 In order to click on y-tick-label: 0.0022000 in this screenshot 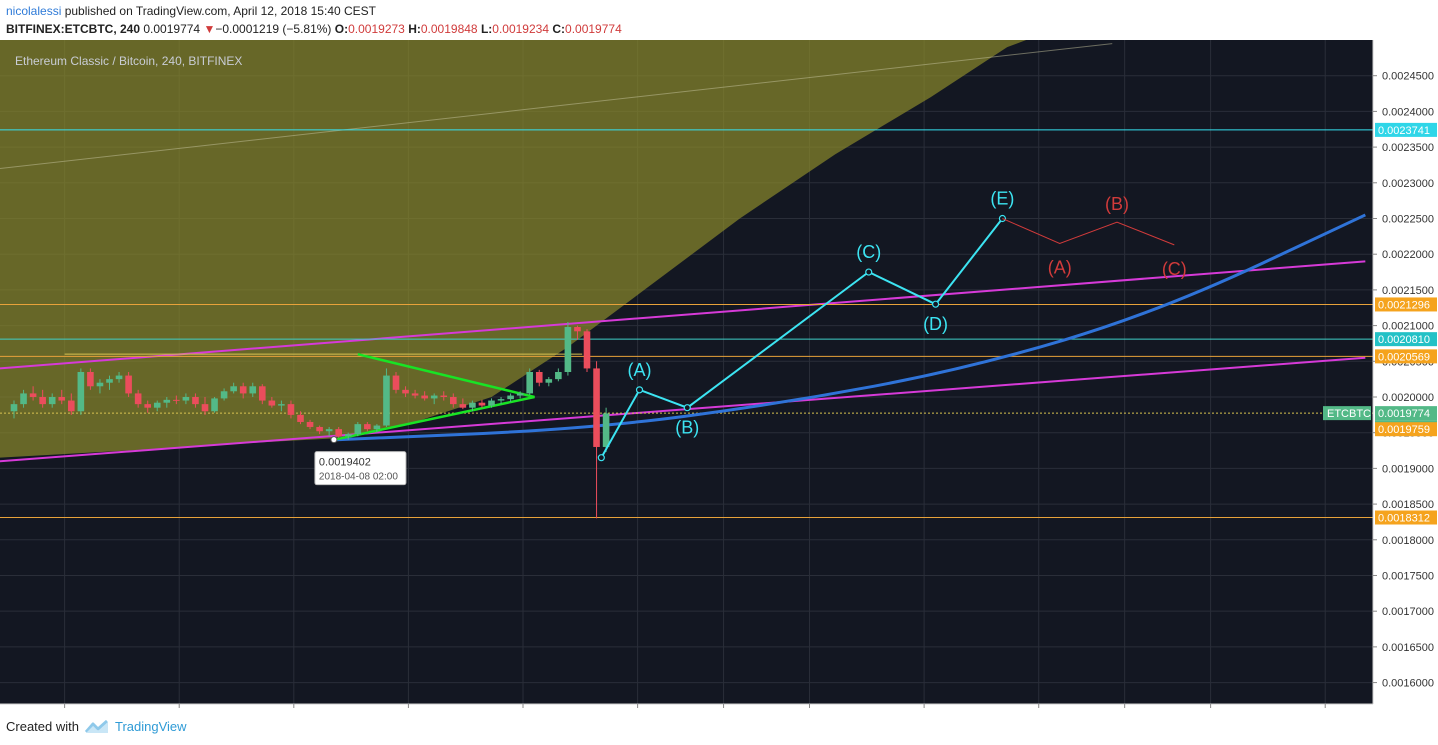, I will do `click(1408, 255)`.